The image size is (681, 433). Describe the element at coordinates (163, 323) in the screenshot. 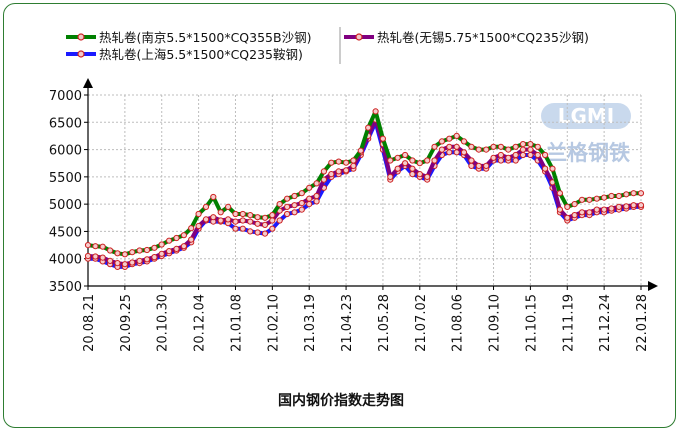

I see `x-tick-label: 20.10.30` at that location.